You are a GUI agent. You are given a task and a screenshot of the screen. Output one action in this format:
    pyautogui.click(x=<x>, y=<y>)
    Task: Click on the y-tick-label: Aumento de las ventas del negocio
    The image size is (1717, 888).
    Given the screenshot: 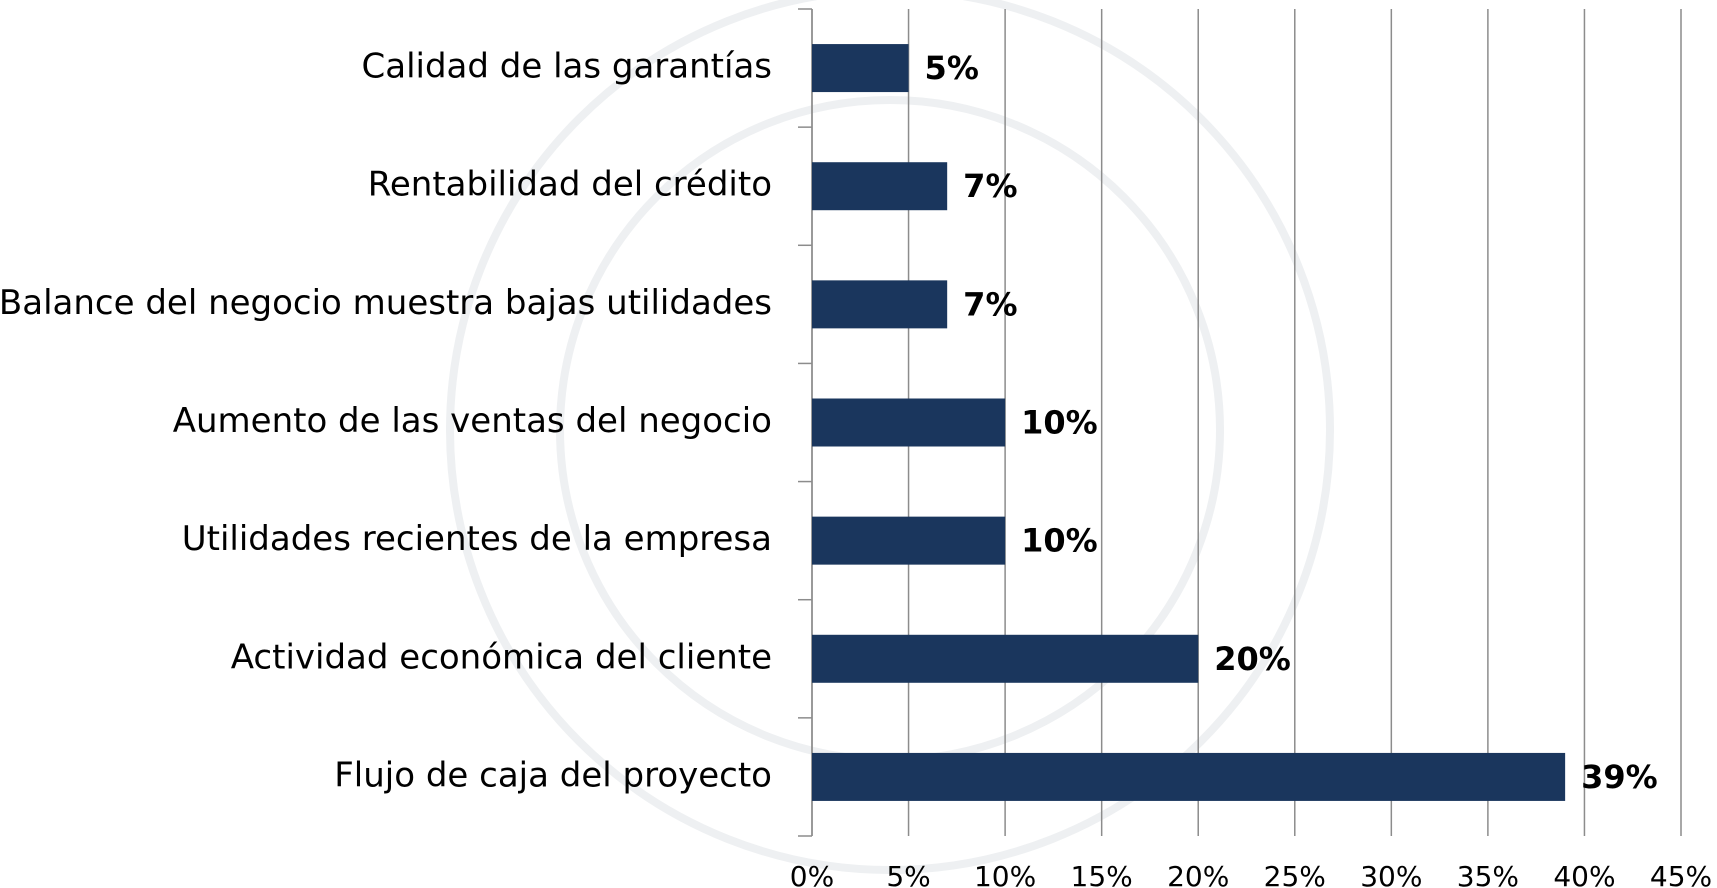 What is the action you would take?
    pyautogui.click(x=472, y=421)
    